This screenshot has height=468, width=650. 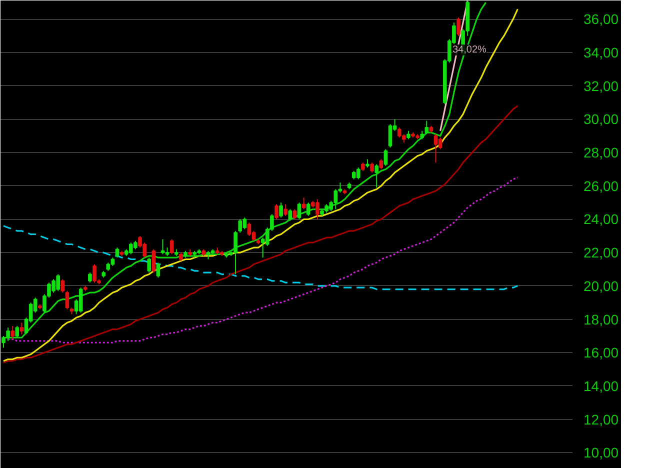 I want to click on y-tick-label: 16,00, so click(x=601, y=352).